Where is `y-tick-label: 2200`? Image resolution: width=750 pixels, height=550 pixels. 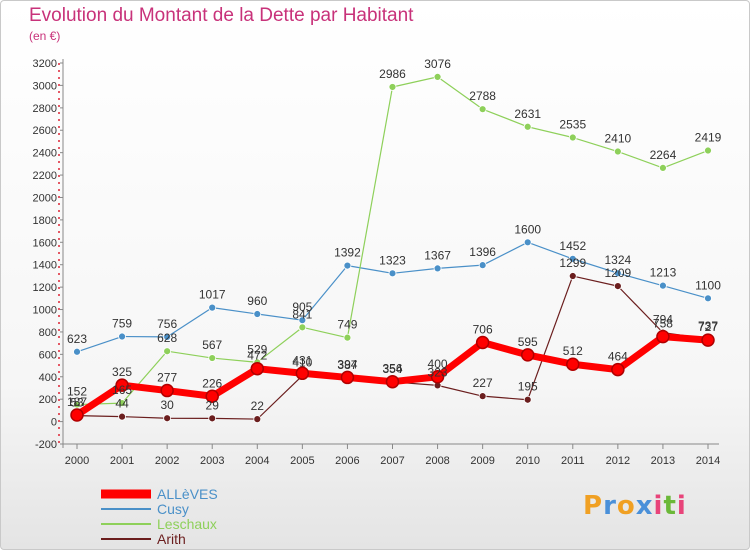
y-tick-label: 2200 is located at coordinates (45, 176).